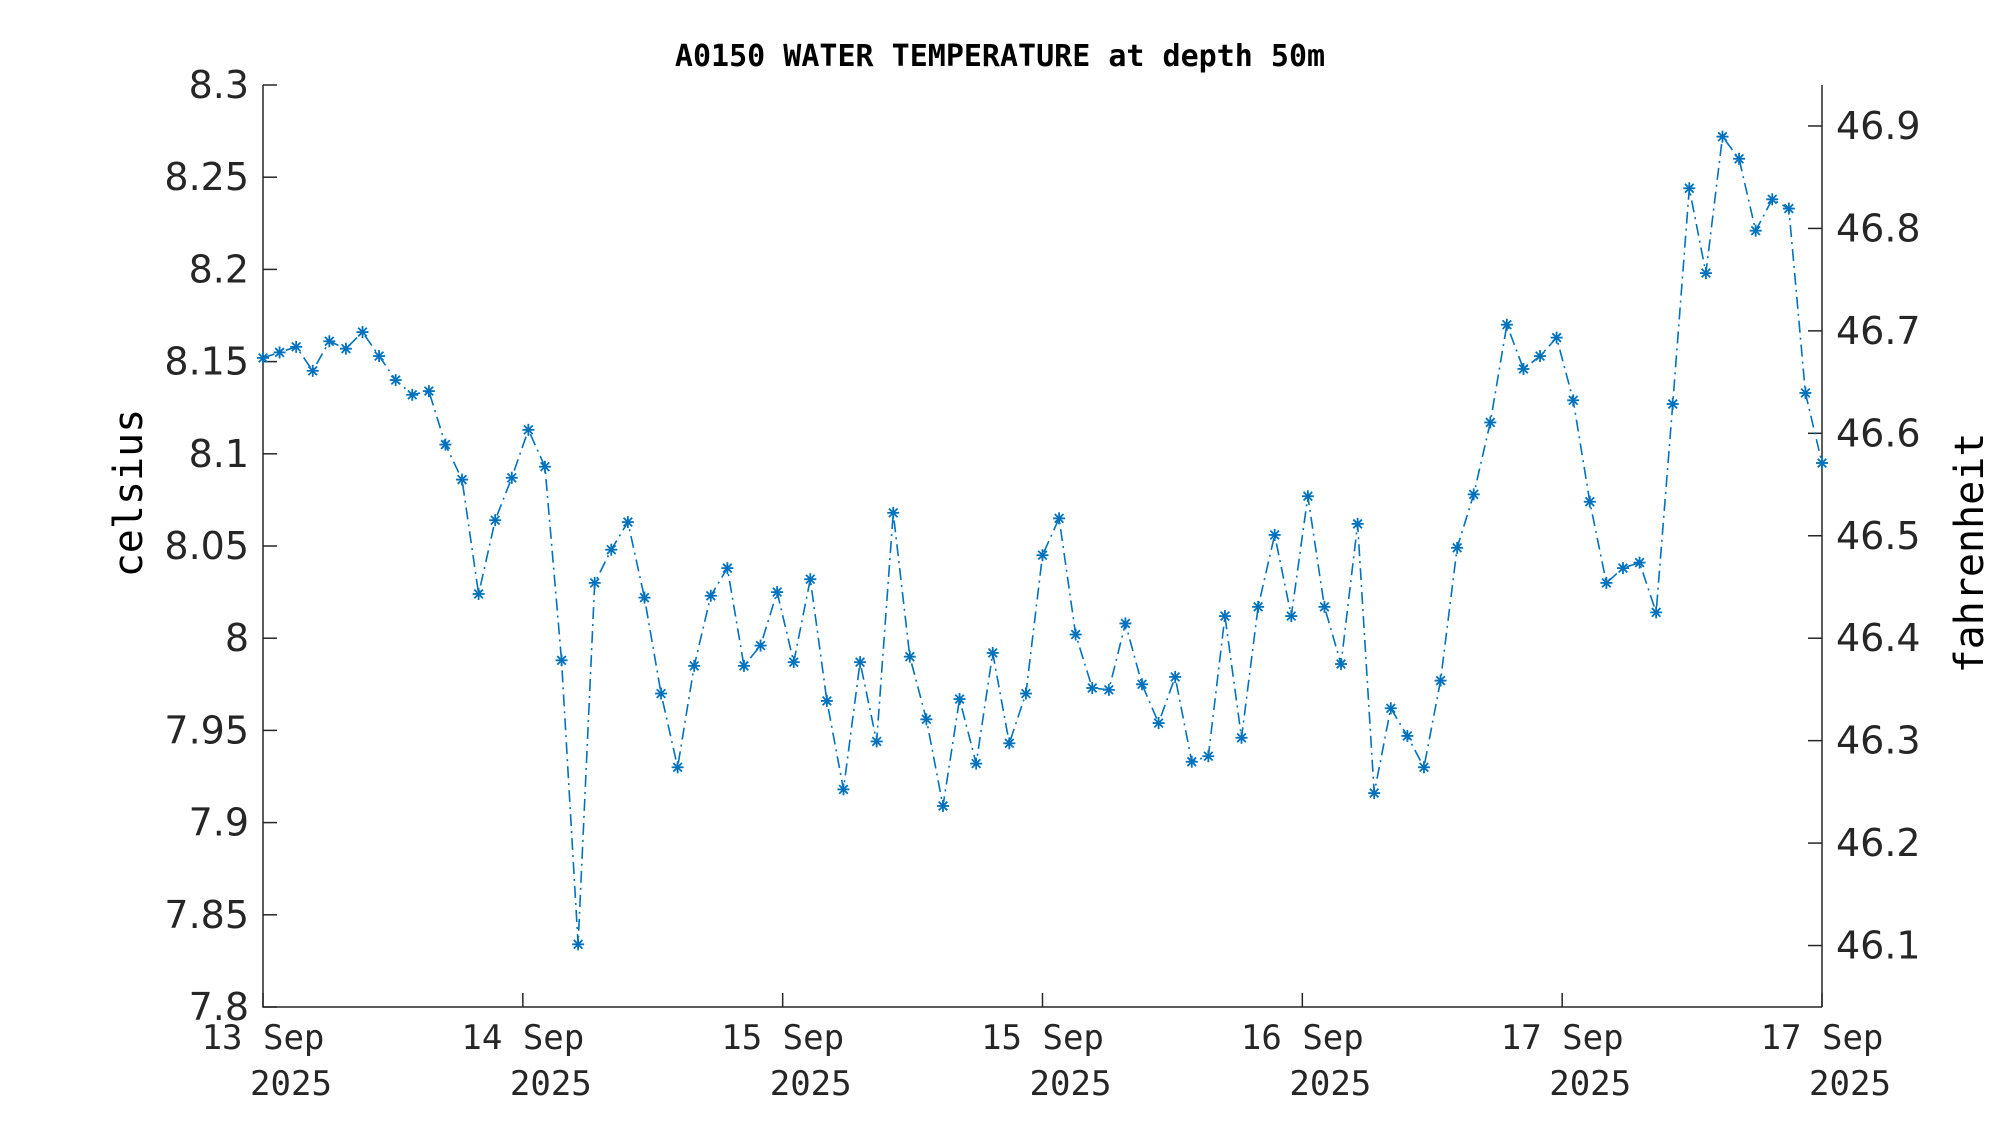  Describe the element at coordinates (219, 823) in the screenshot. I see `y-left-tick-label: 7.9` at that location.